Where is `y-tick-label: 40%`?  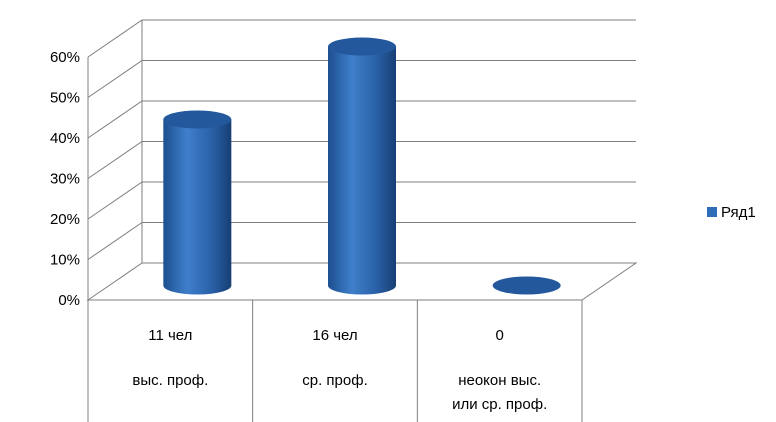 y-tick-label: 40% is located at coordinates (65, 138).